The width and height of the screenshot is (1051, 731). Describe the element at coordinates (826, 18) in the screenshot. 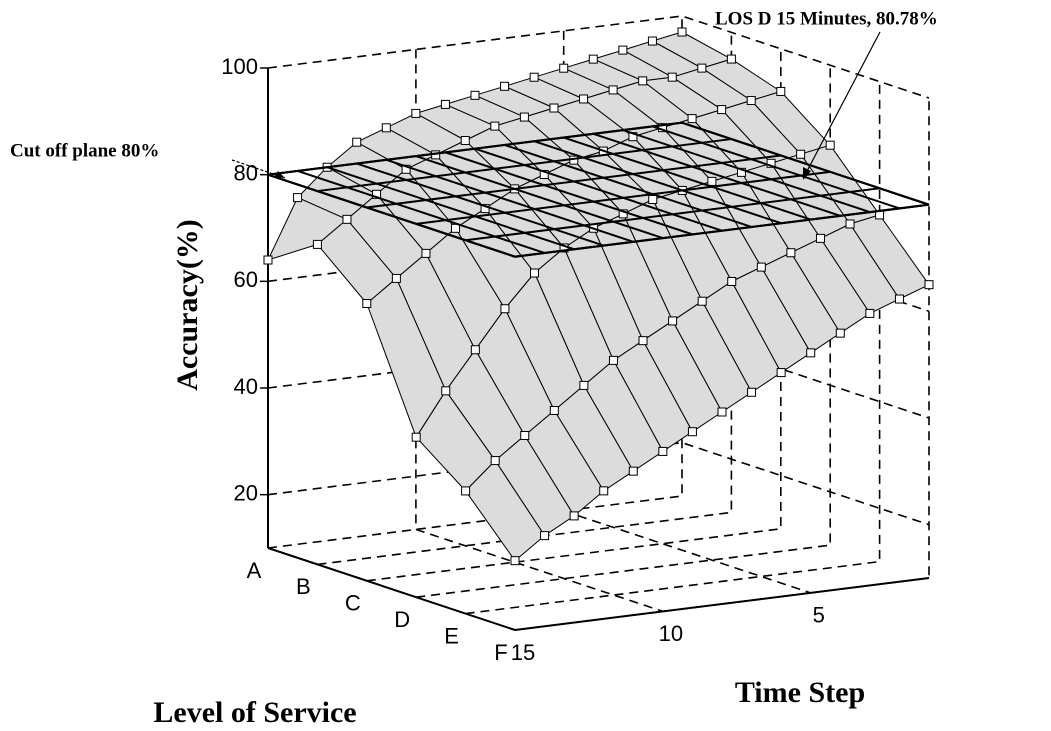

I see `annotation: LOS D 15 Minutes, 80.78%` at that location.